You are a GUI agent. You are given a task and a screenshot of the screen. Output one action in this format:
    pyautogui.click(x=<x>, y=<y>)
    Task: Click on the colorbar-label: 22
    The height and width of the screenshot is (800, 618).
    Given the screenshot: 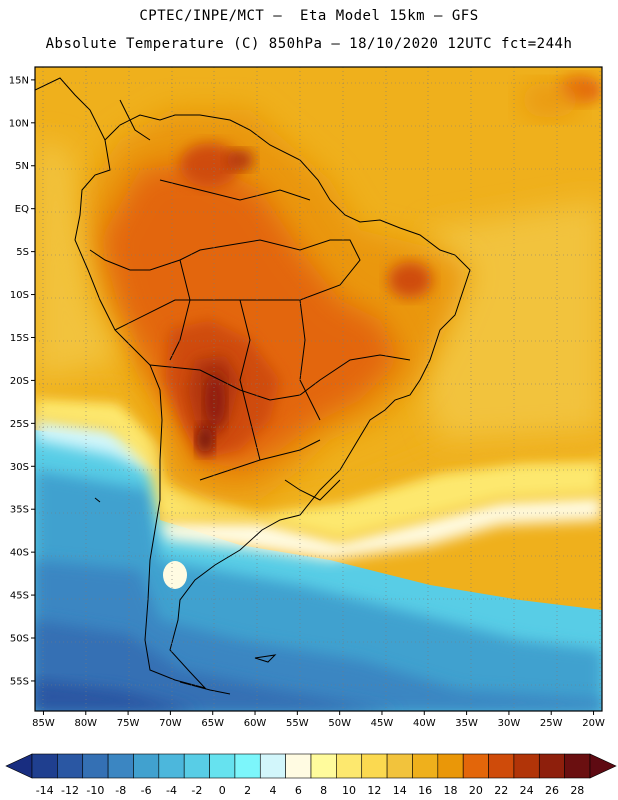 What is the action you would take?
    pyautogui.click(x=501, y=790)
    